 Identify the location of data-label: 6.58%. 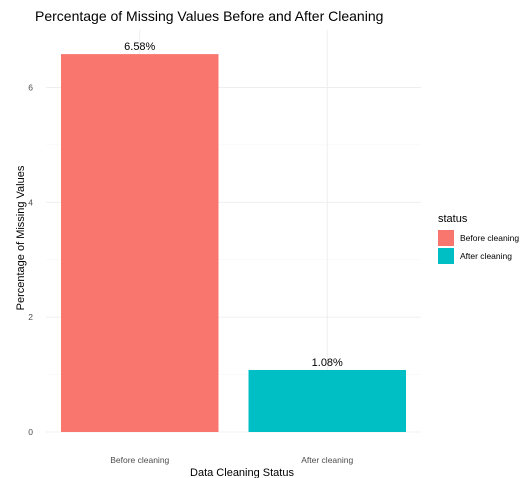
(139, 47).